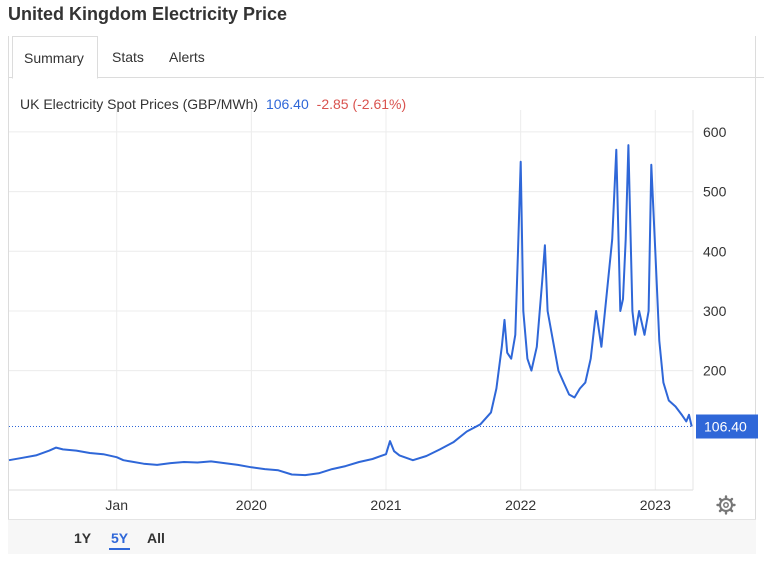 The height and width of the screenshot is (563, 766). I want to click on range-bar: 1Y 5Y All, so click(382, 536).